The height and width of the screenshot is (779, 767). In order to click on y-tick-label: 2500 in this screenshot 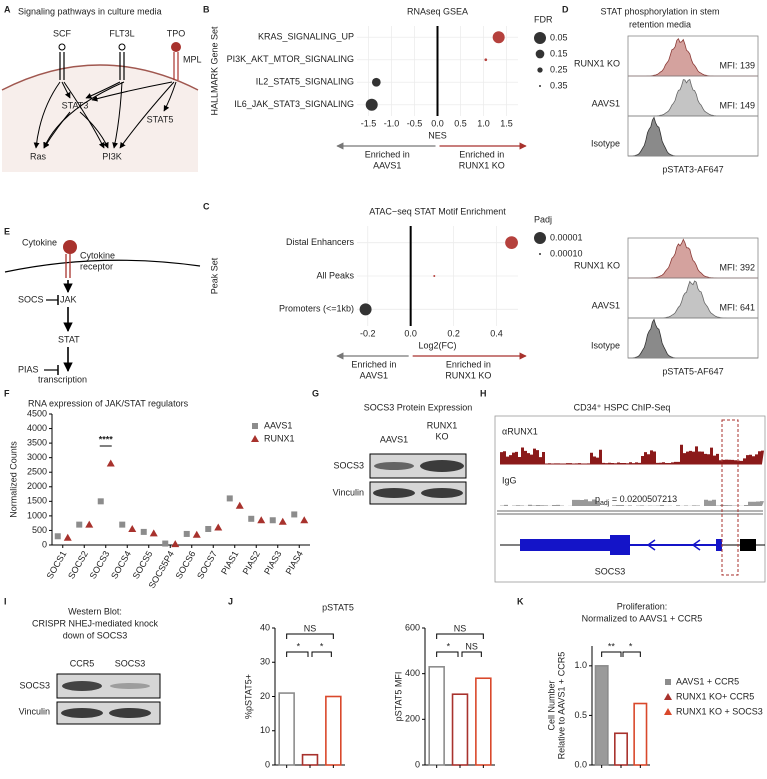, I will do `click(37, 472)`.